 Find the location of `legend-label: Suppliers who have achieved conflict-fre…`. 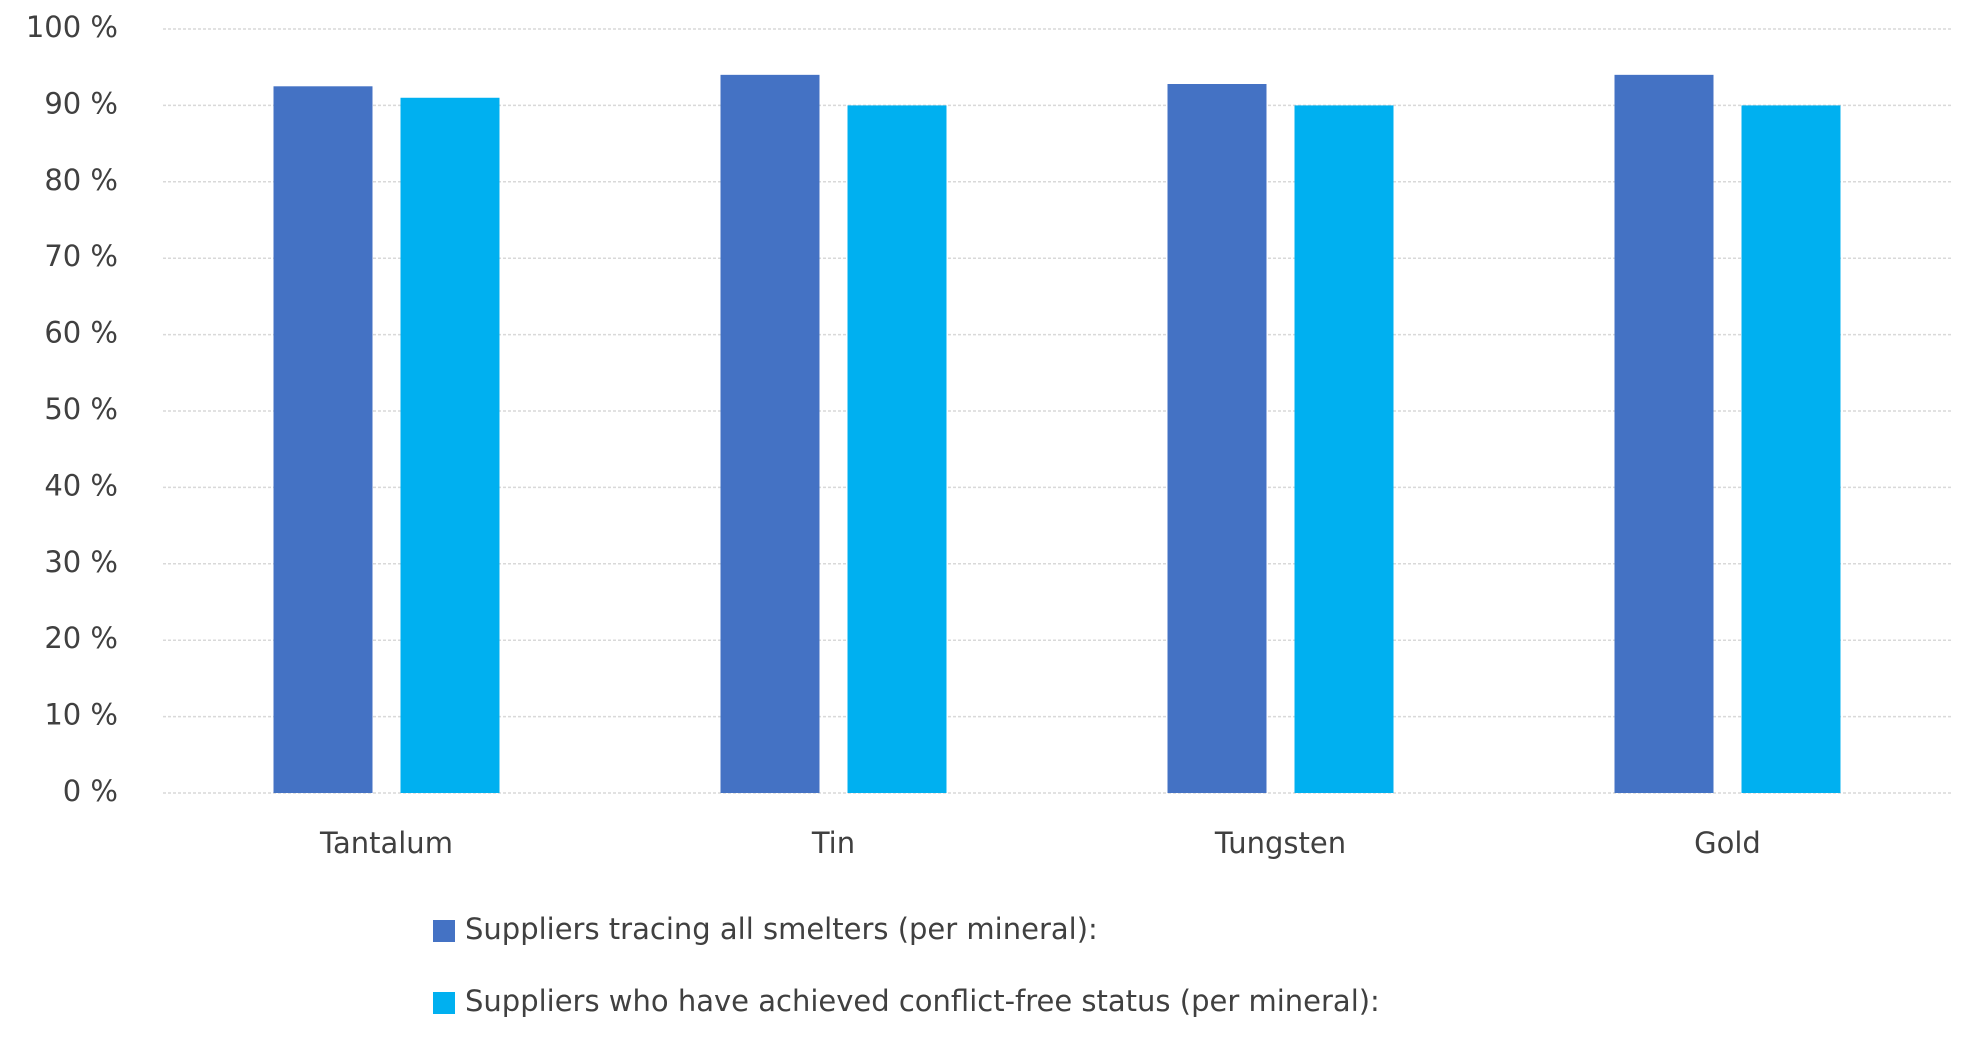

legend-label: Suppliers who have achieved conflict-fre… is located at coordinates (922, 1001).